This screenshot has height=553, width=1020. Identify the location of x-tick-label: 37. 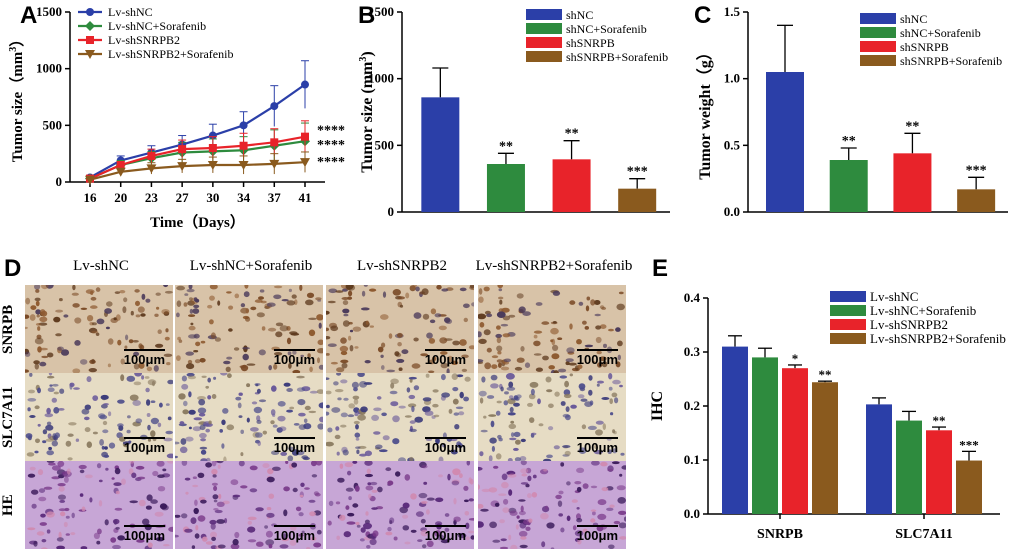
(275, 197).